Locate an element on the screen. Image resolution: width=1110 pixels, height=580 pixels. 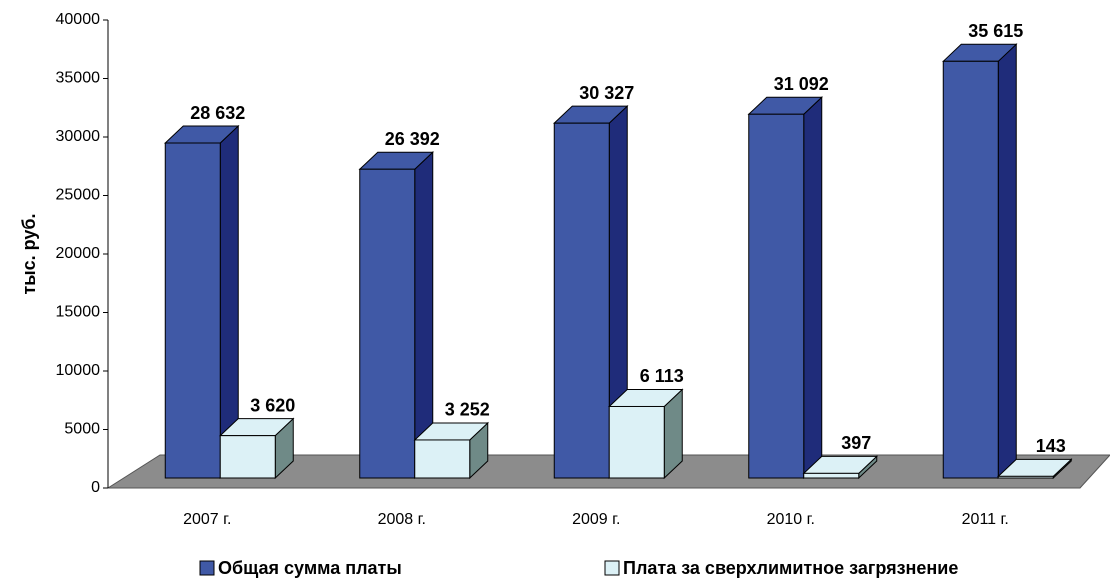
value-label: 30 327 is located at coordinates (606, 93).